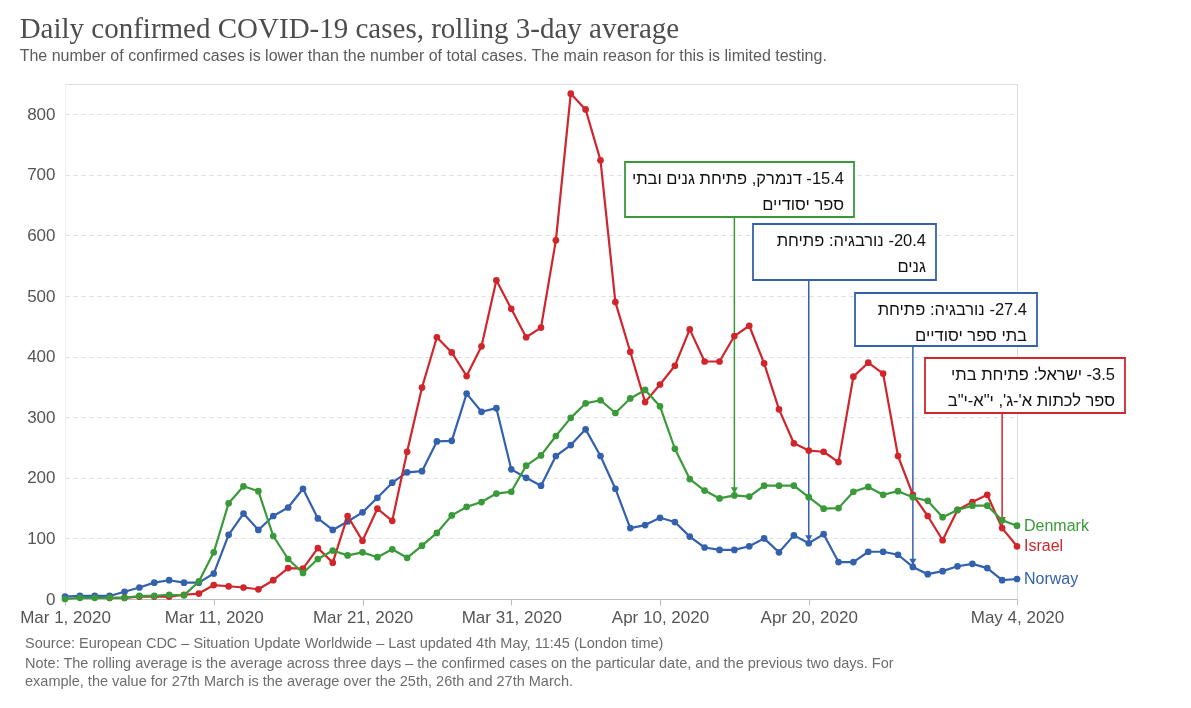 Image resolution: width=1191 pixels, height=708 pixels. I want to click on x-tick-label: Mar 11, 2020, so click(214, 617).